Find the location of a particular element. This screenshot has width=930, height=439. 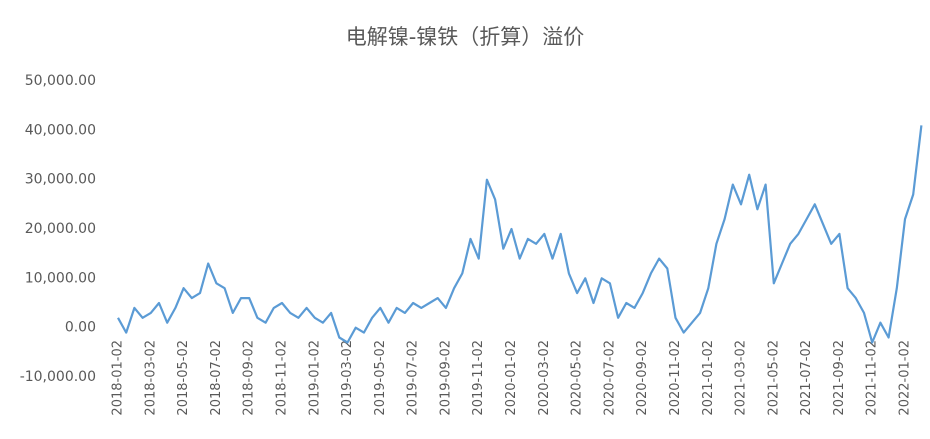

x-tick-label: 2019-07-02 is located at coordinates (413, 378).